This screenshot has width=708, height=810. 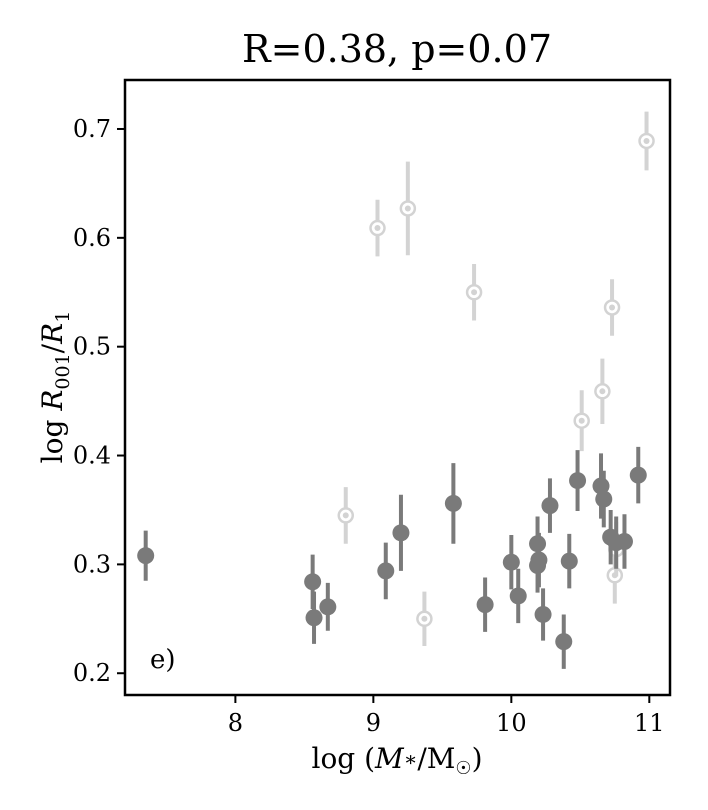 I want to click on y-tick-label: 0.4, so click(x=92, y=456).